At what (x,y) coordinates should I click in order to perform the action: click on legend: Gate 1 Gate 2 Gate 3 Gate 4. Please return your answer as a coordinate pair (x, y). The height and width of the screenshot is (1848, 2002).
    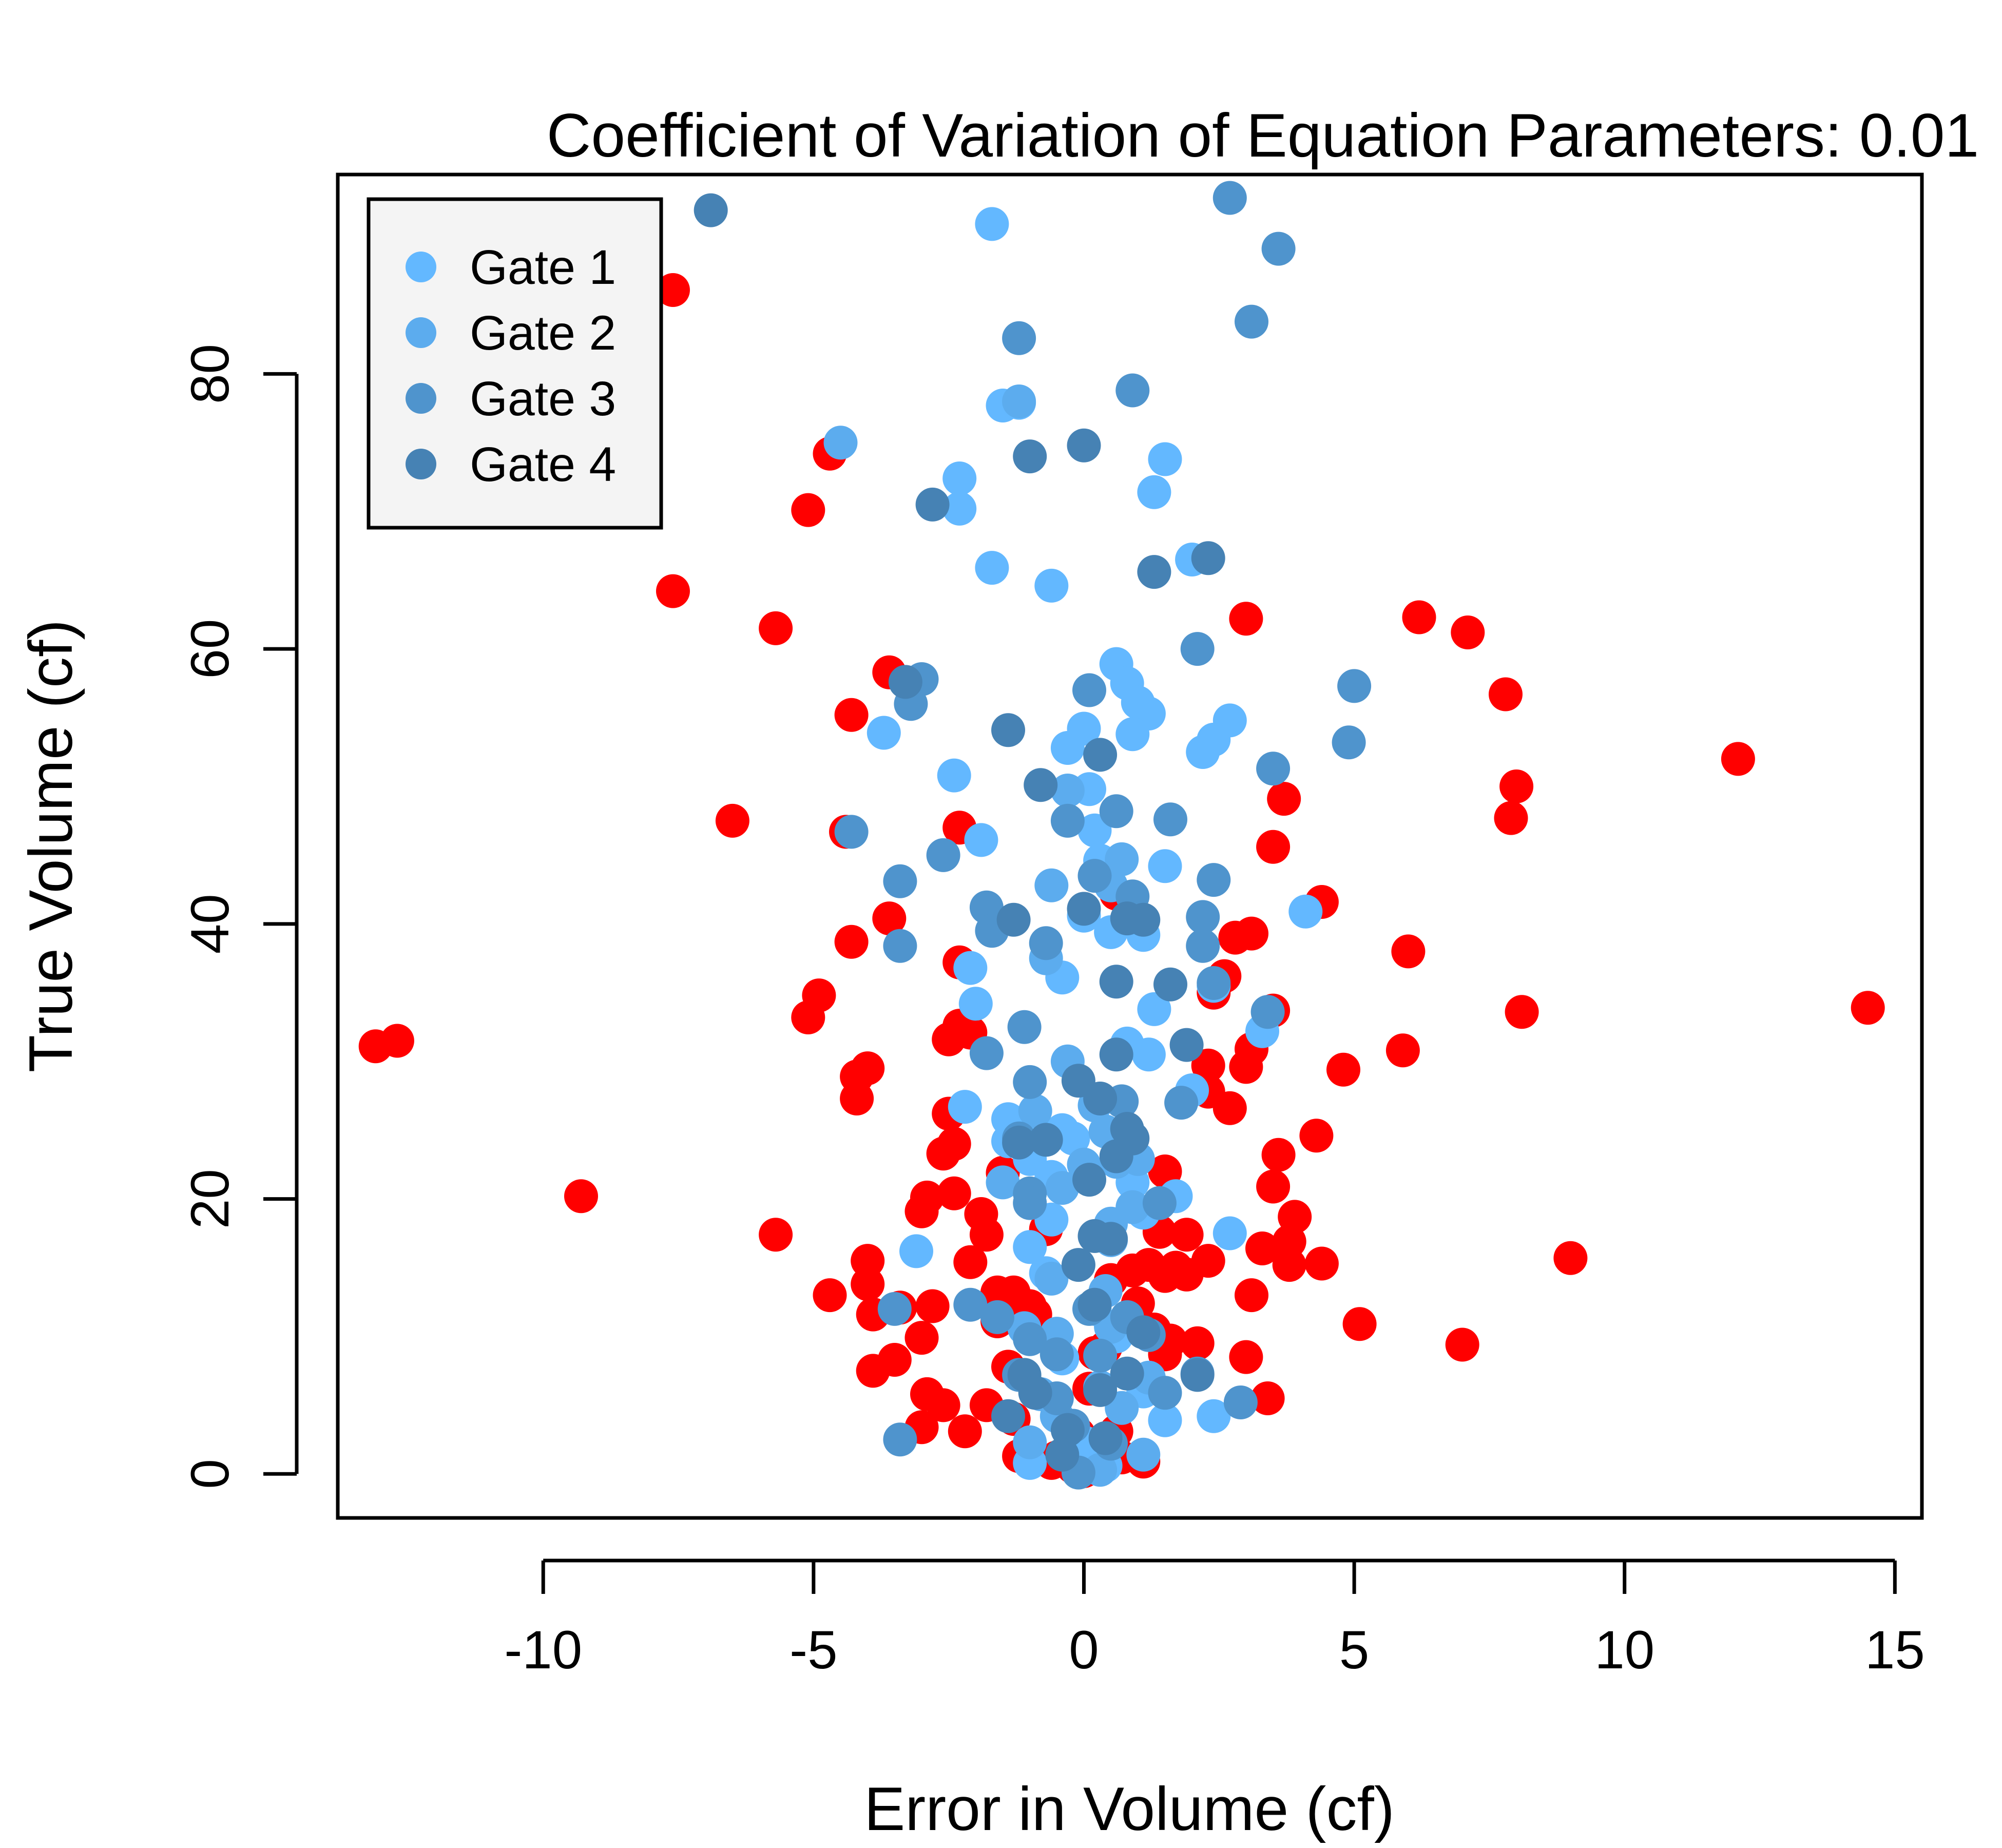
    Looking at the image, I should click on (515, 363).